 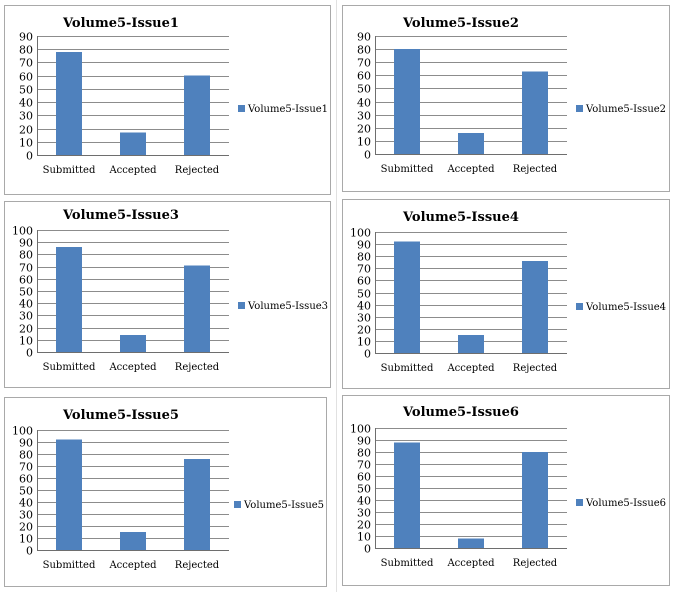 What do you see at coordinates (625, 109) in the screenshot?
I see `legend-label: Volume5-Issue2` at bounding box center [625, 109].